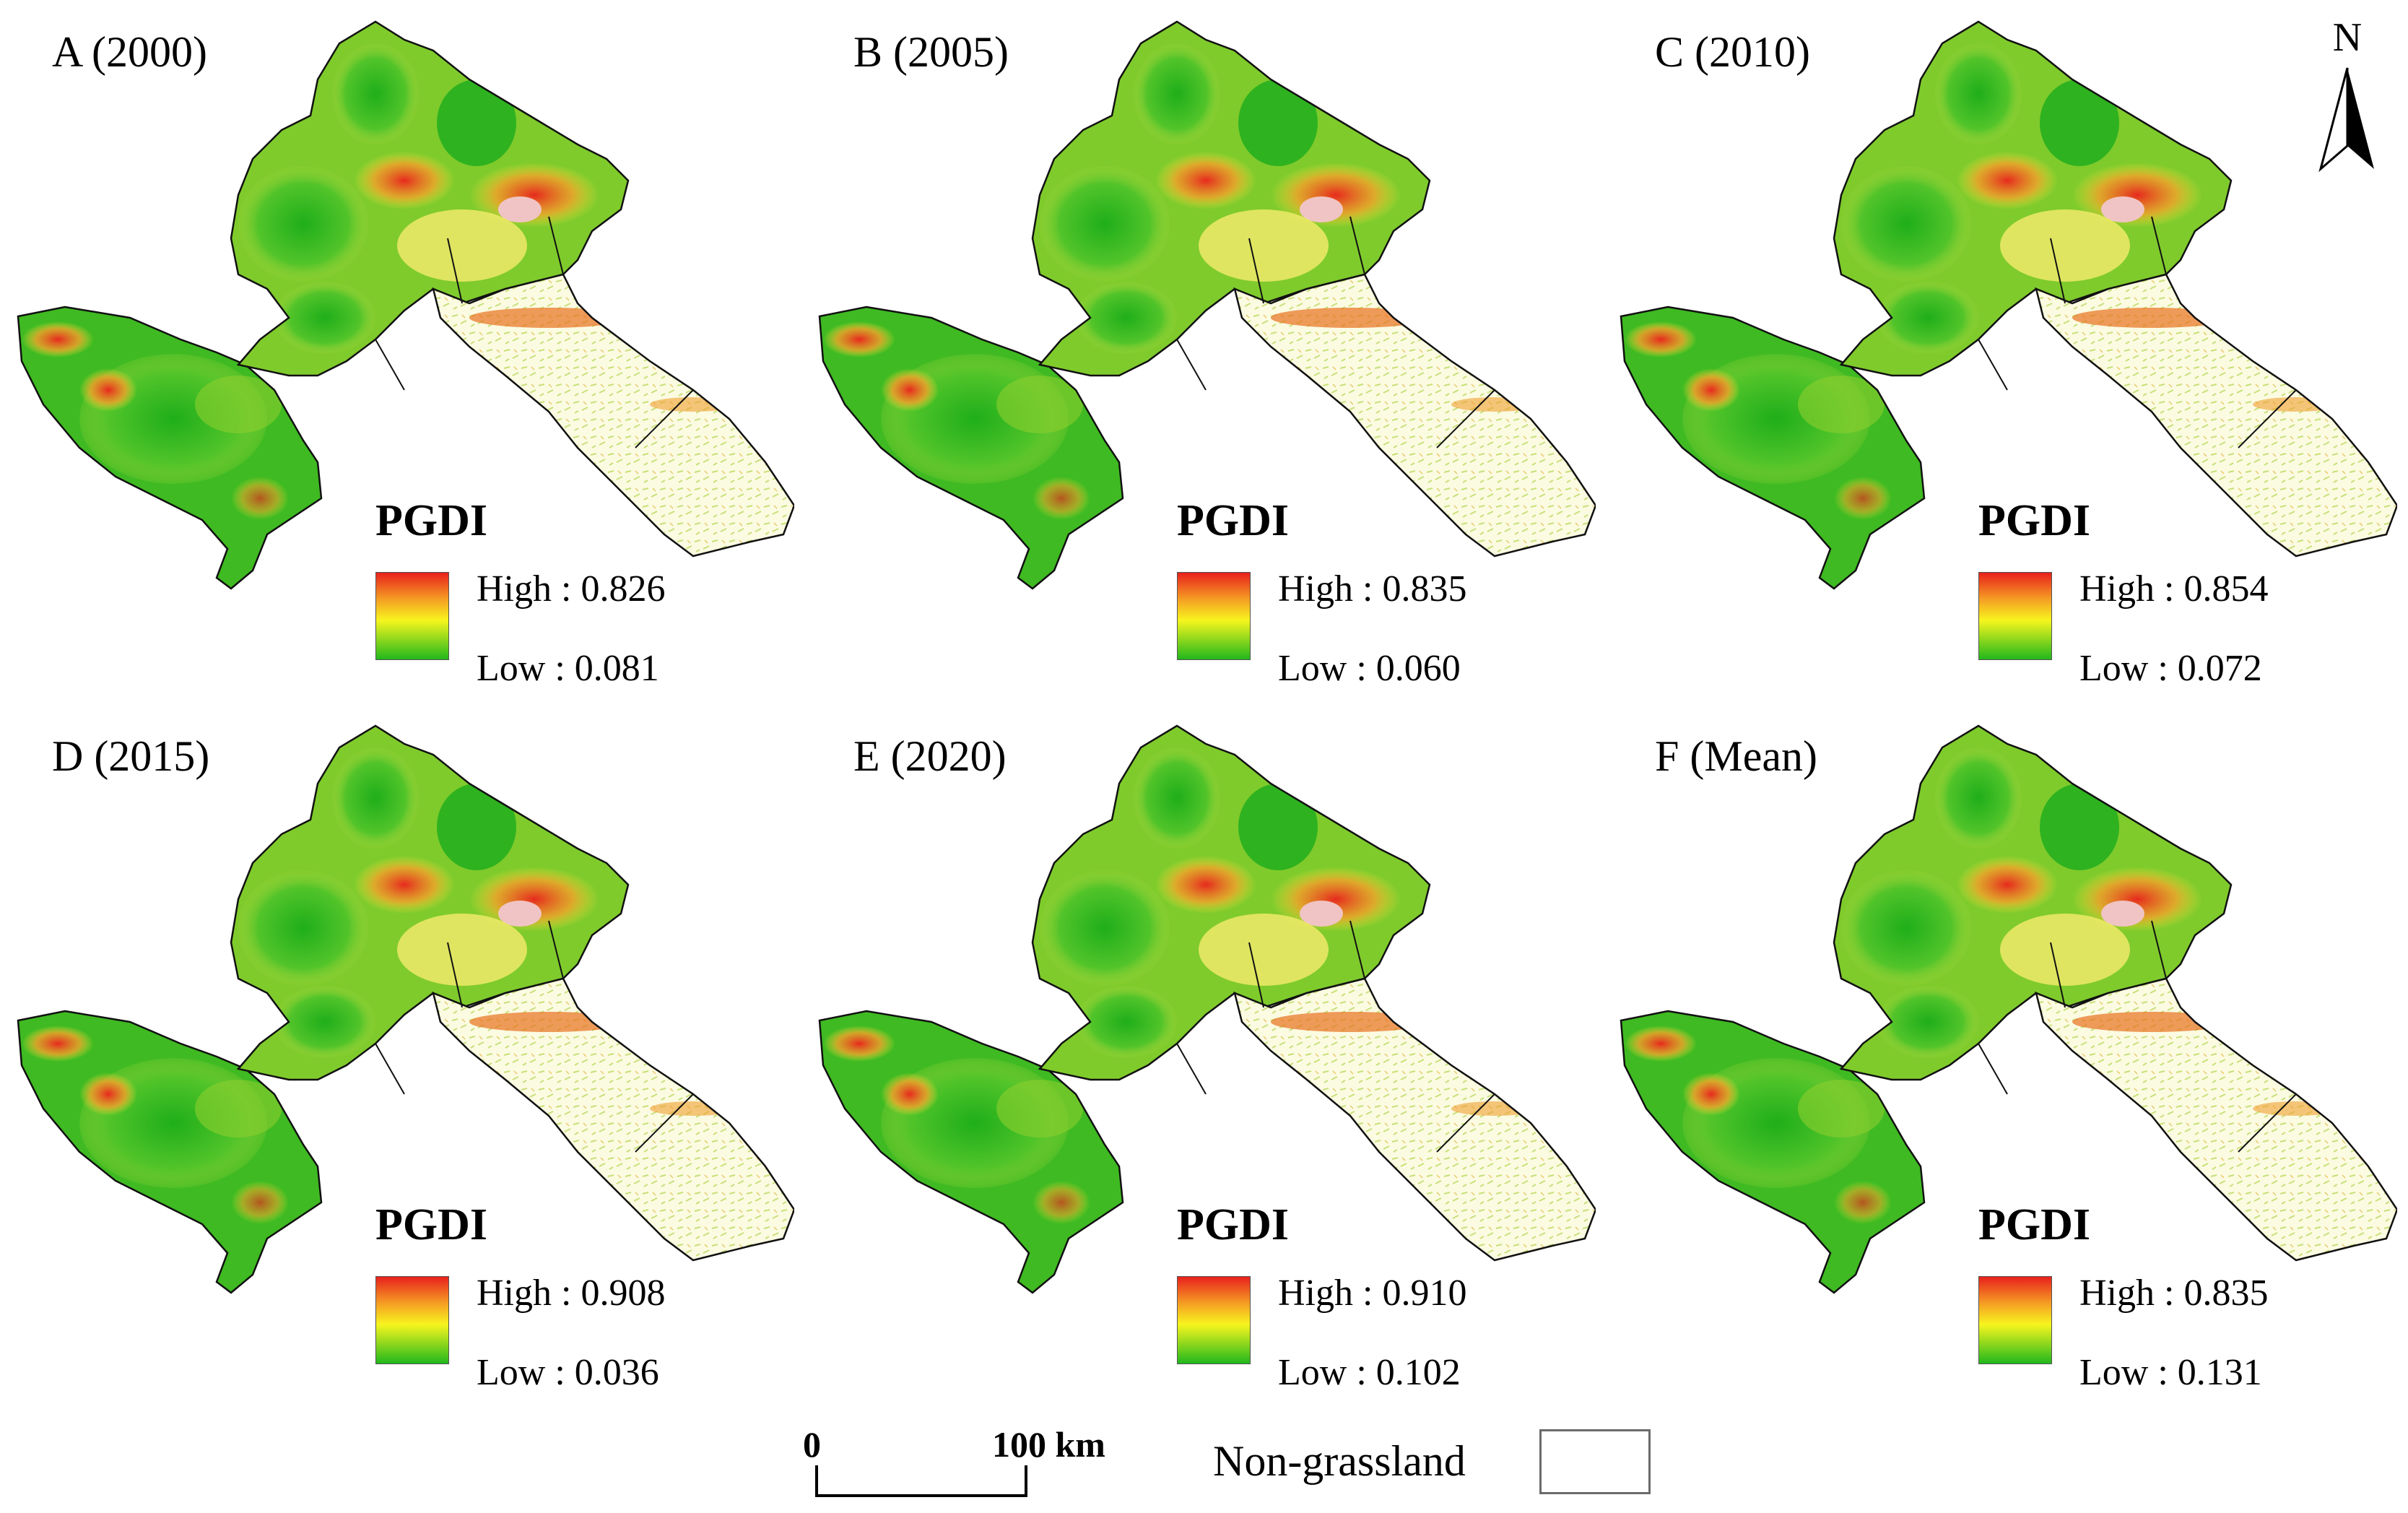 The width and height of the screenshot is (2408, 1513). I want to click on legend-low-d: Low : 0.036, so click(568, 1372).